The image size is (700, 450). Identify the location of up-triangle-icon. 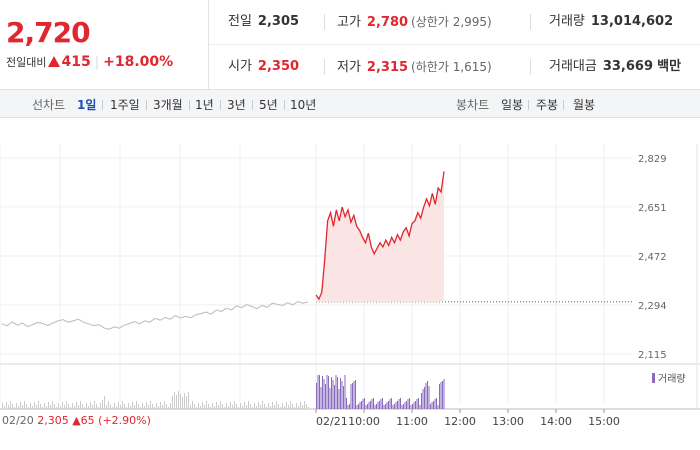
(54, 61).